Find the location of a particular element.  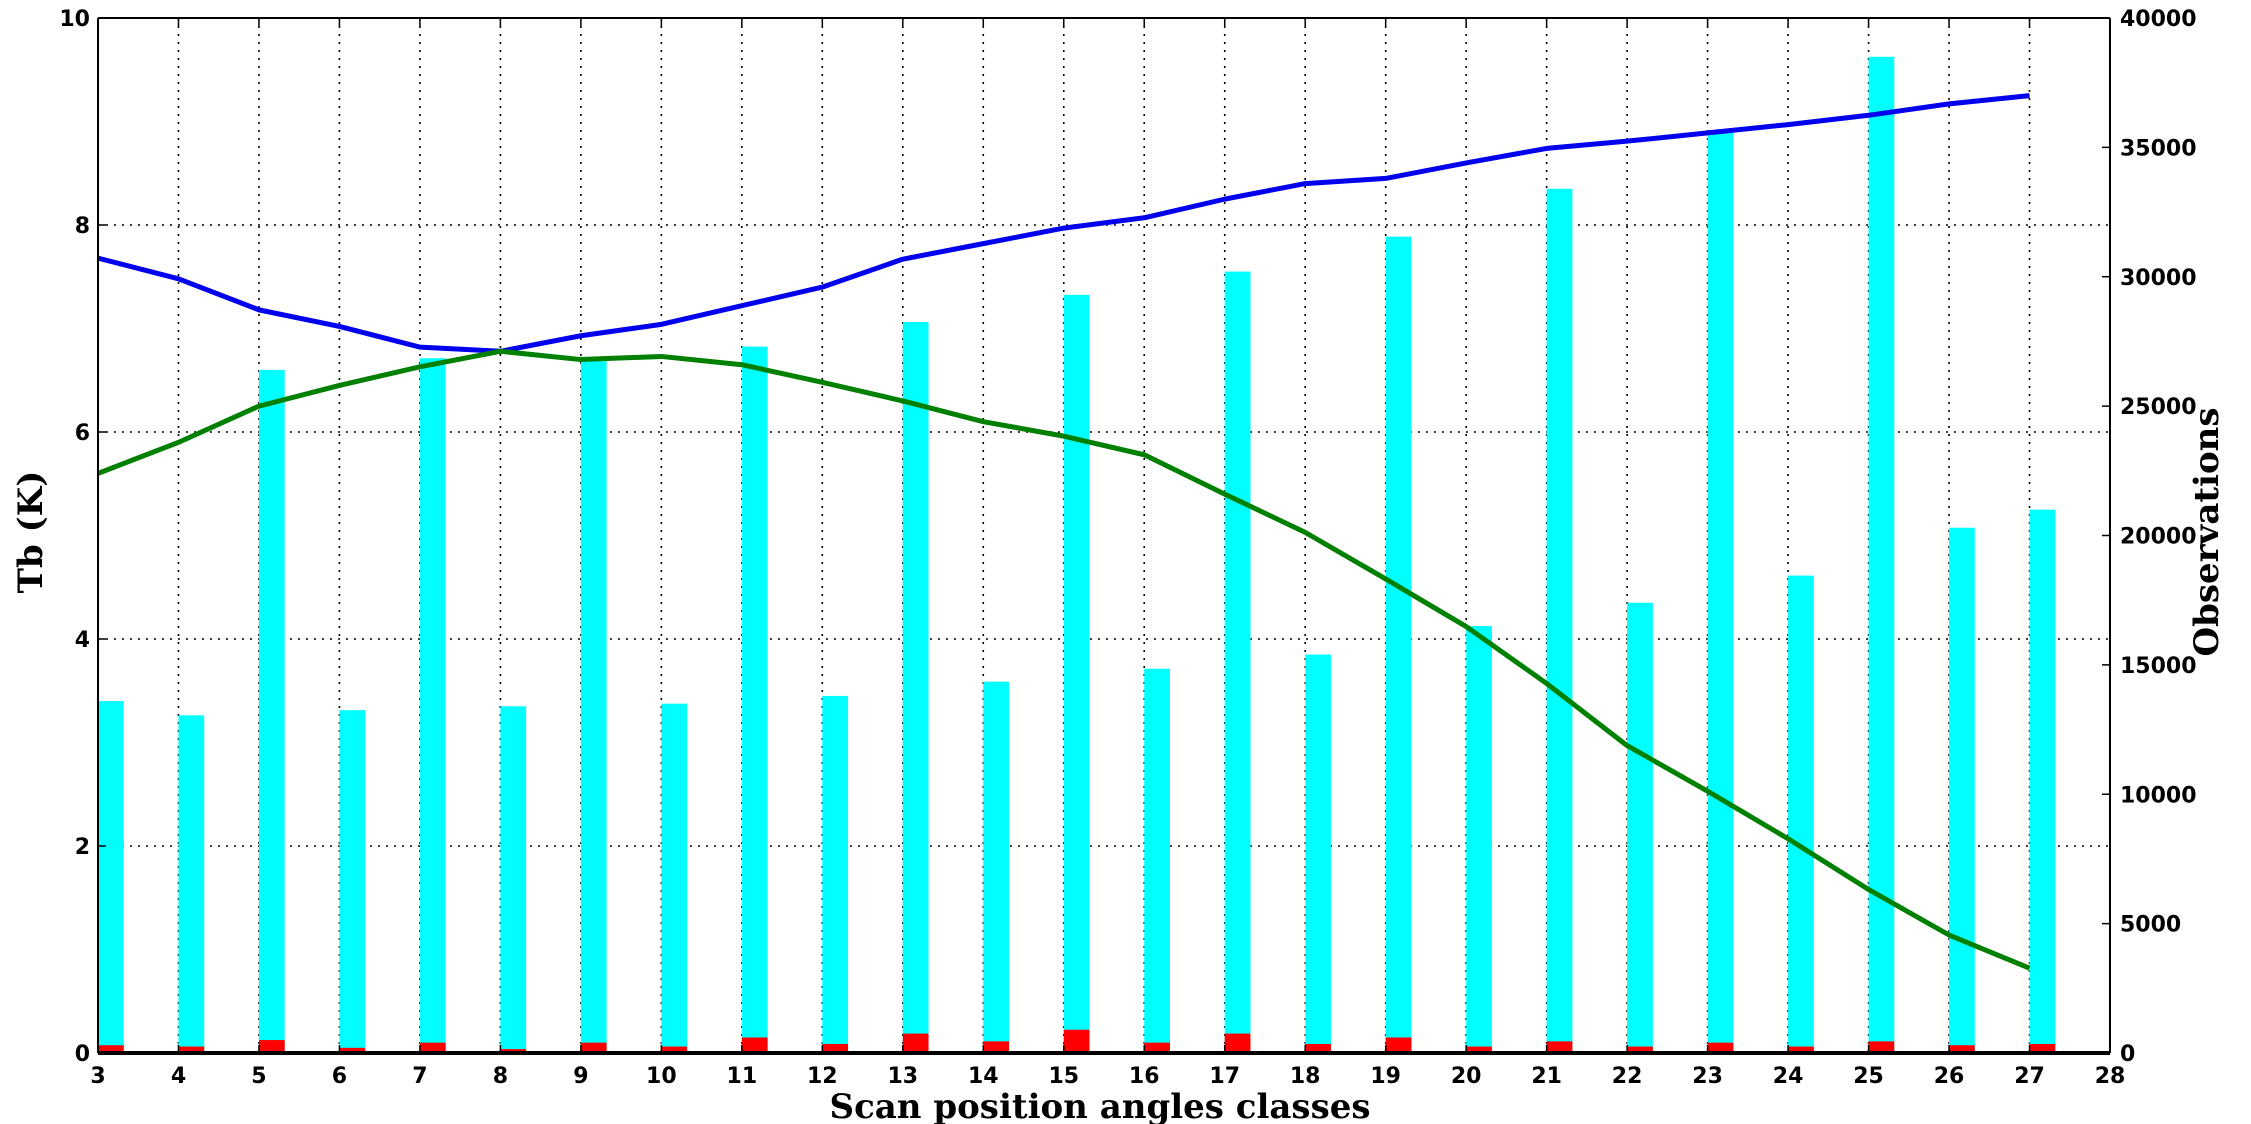

y2-tick-label: 35000 is located at coordinates (2158, 148).